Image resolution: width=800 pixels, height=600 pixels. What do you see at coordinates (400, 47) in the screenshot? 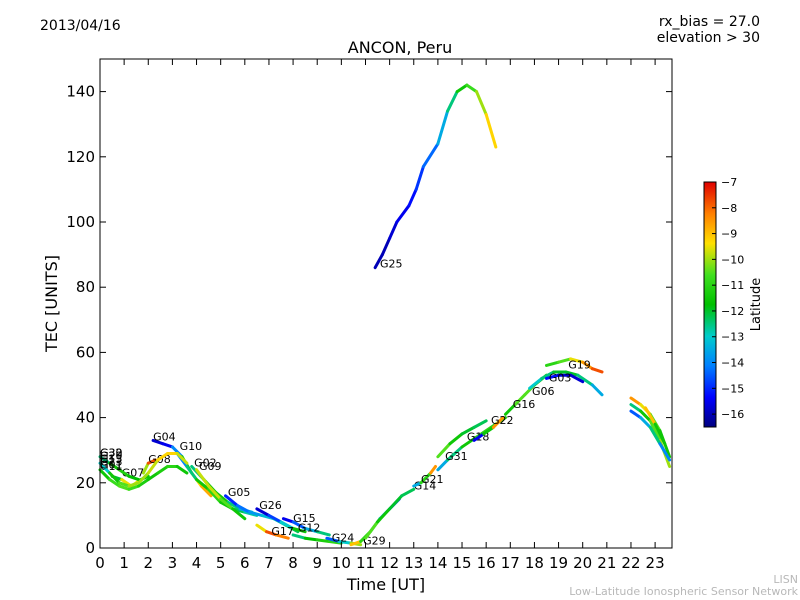
I see `chart-title: ANCON, Peru` at bounding box center [400, 47].